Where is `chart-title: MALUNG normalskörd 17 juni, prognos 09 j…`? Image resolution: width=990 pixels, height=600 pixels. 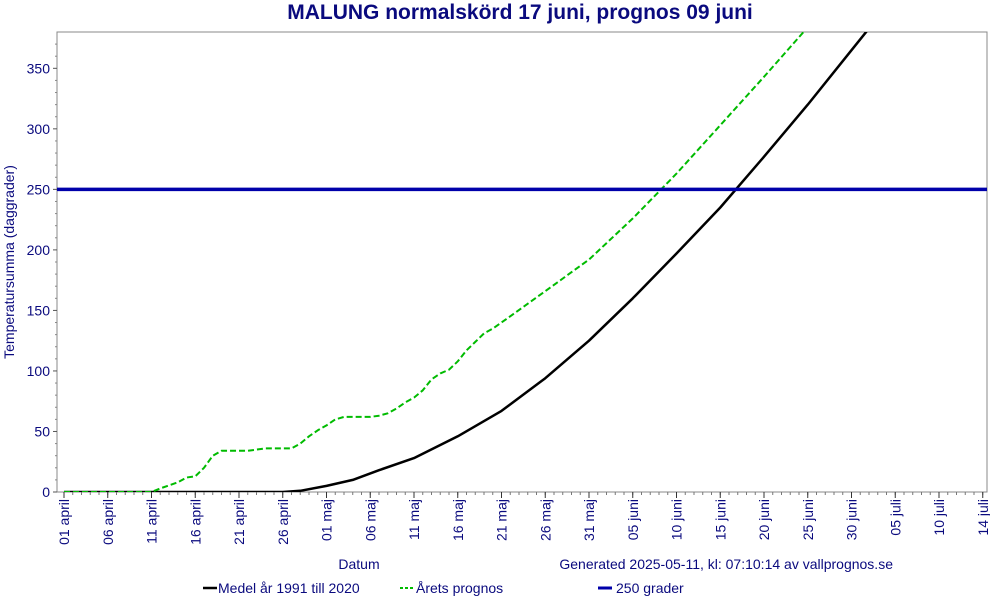
chart-title: MALUNG normalskörd 17 juni, prognos 09 j… is located at coordinates (520, 12).